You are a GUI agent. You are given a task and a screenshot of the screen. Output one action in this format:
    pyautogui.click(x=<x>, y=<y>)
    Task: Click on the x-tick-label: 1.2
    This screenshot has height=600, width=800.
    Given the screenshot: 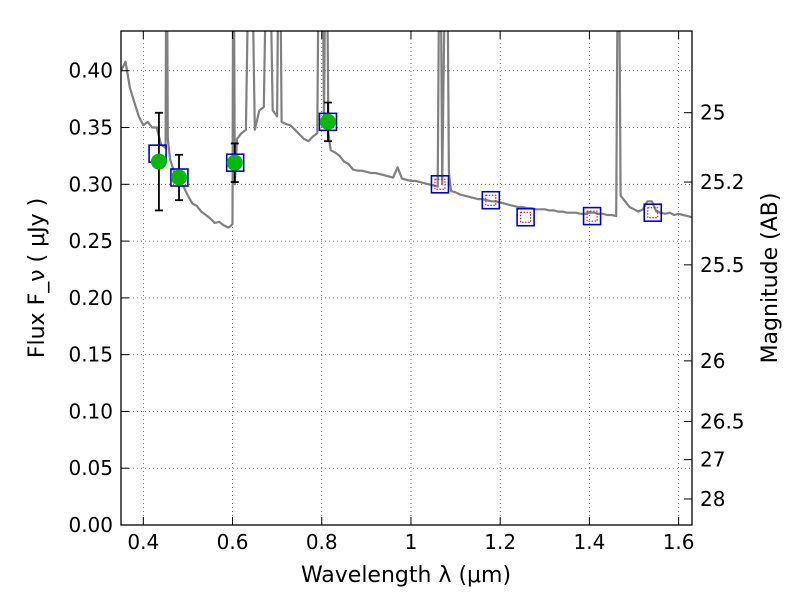 What is the action you would take?
    pyautogui.click(x=500, y=542)
    